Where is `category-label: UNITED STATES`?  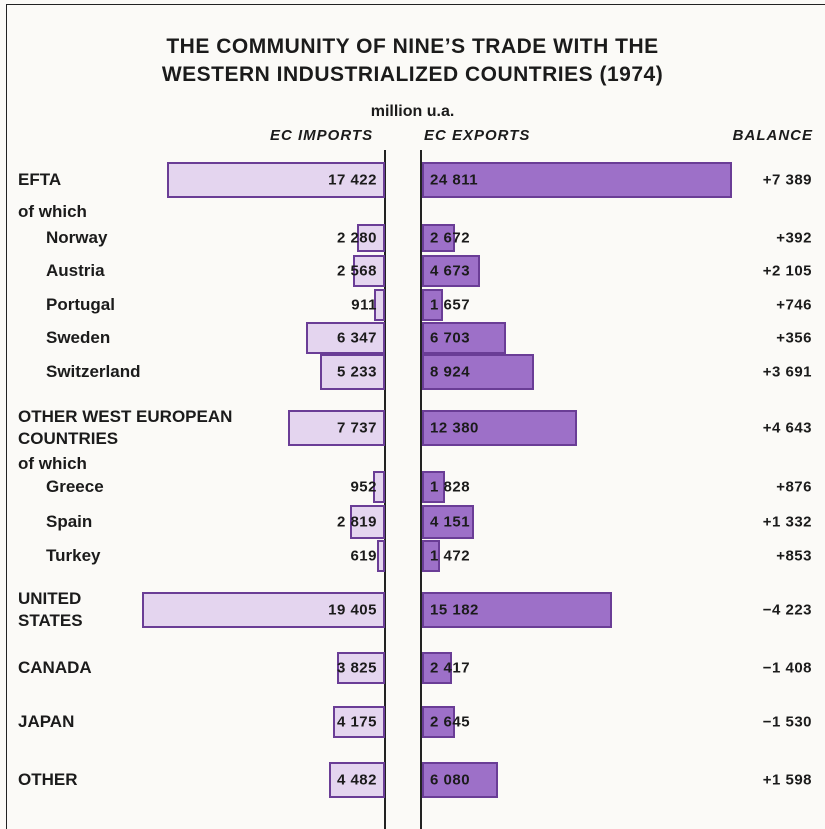
category-label: UNITED STATES is located at coordinates (50, 609).